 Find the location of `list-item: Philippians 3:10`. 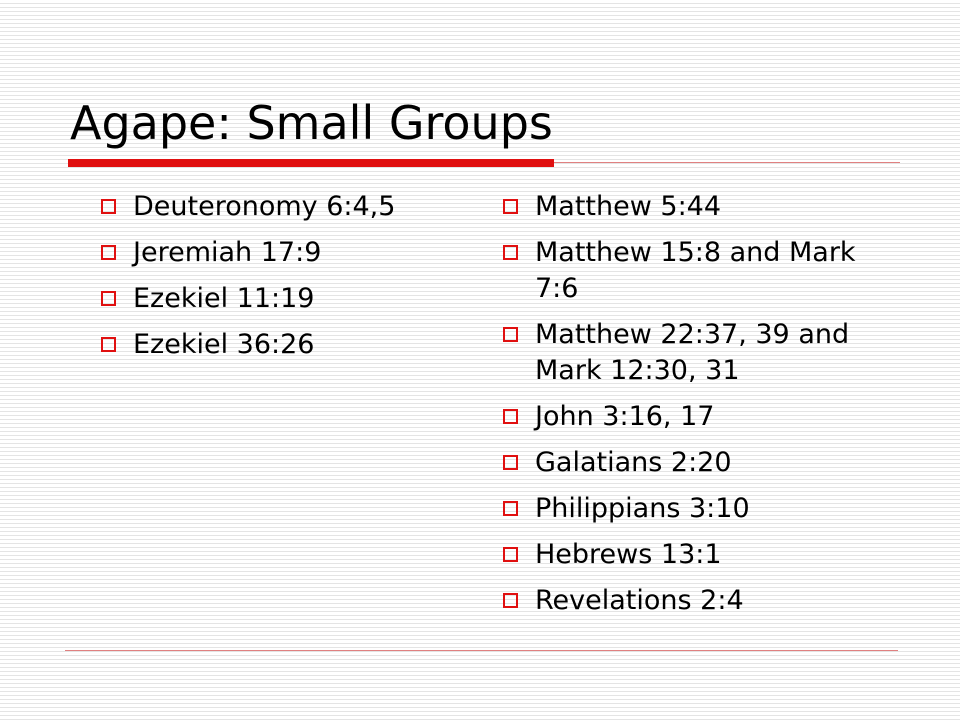

list-item: Philippians 3:10 is located at coordinates (700, 509).